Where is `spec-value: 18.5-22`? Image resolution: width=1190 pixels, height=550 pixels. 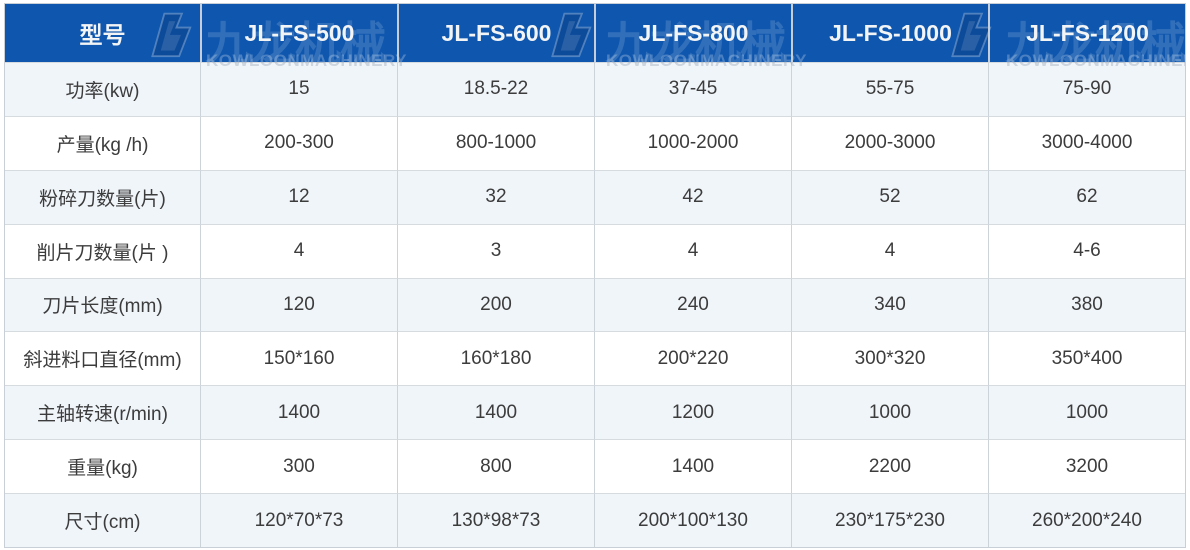 spec-value: 18.5-22 is located at coordinates (495, 89).